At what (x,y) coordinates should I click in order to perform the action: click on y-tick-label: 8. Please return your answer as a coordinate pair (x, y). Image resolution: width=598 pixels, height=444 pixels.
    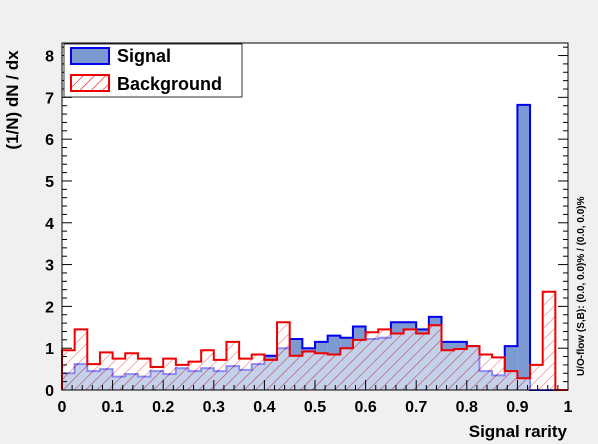
    Looking at the image, I should click on (49, 57).